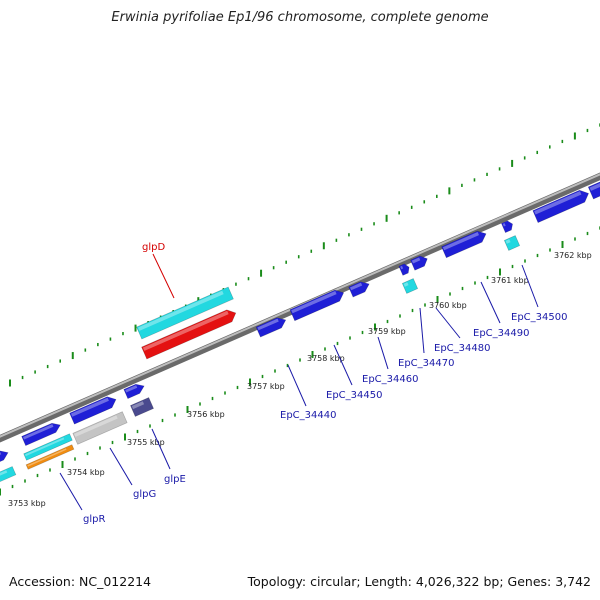  What do you see at coordinates (510, 280) in the screenshot?
I see `kbp-label: 3761 kbp` at bounding box center [510, 280].